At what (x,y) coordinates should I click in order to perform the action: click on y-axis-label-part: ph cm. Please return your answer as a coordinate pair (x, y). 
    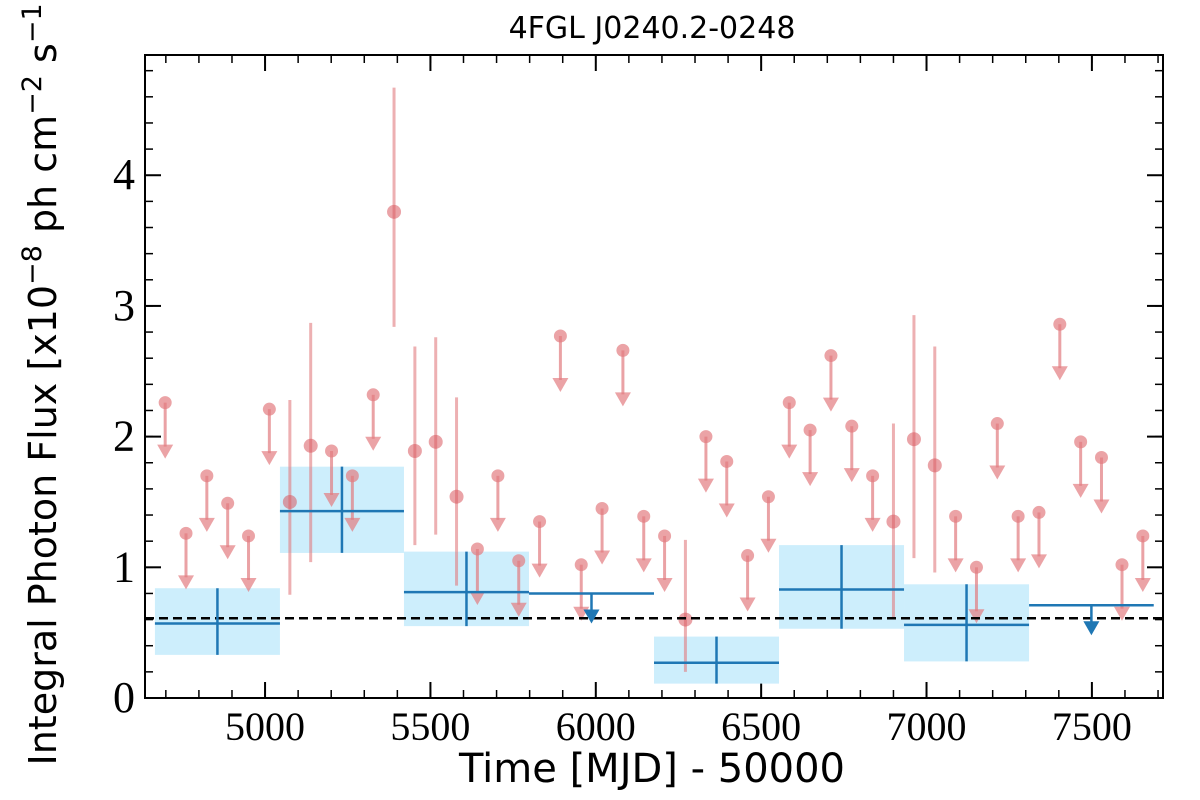
    Looking at the image, I should click on (43, 180).